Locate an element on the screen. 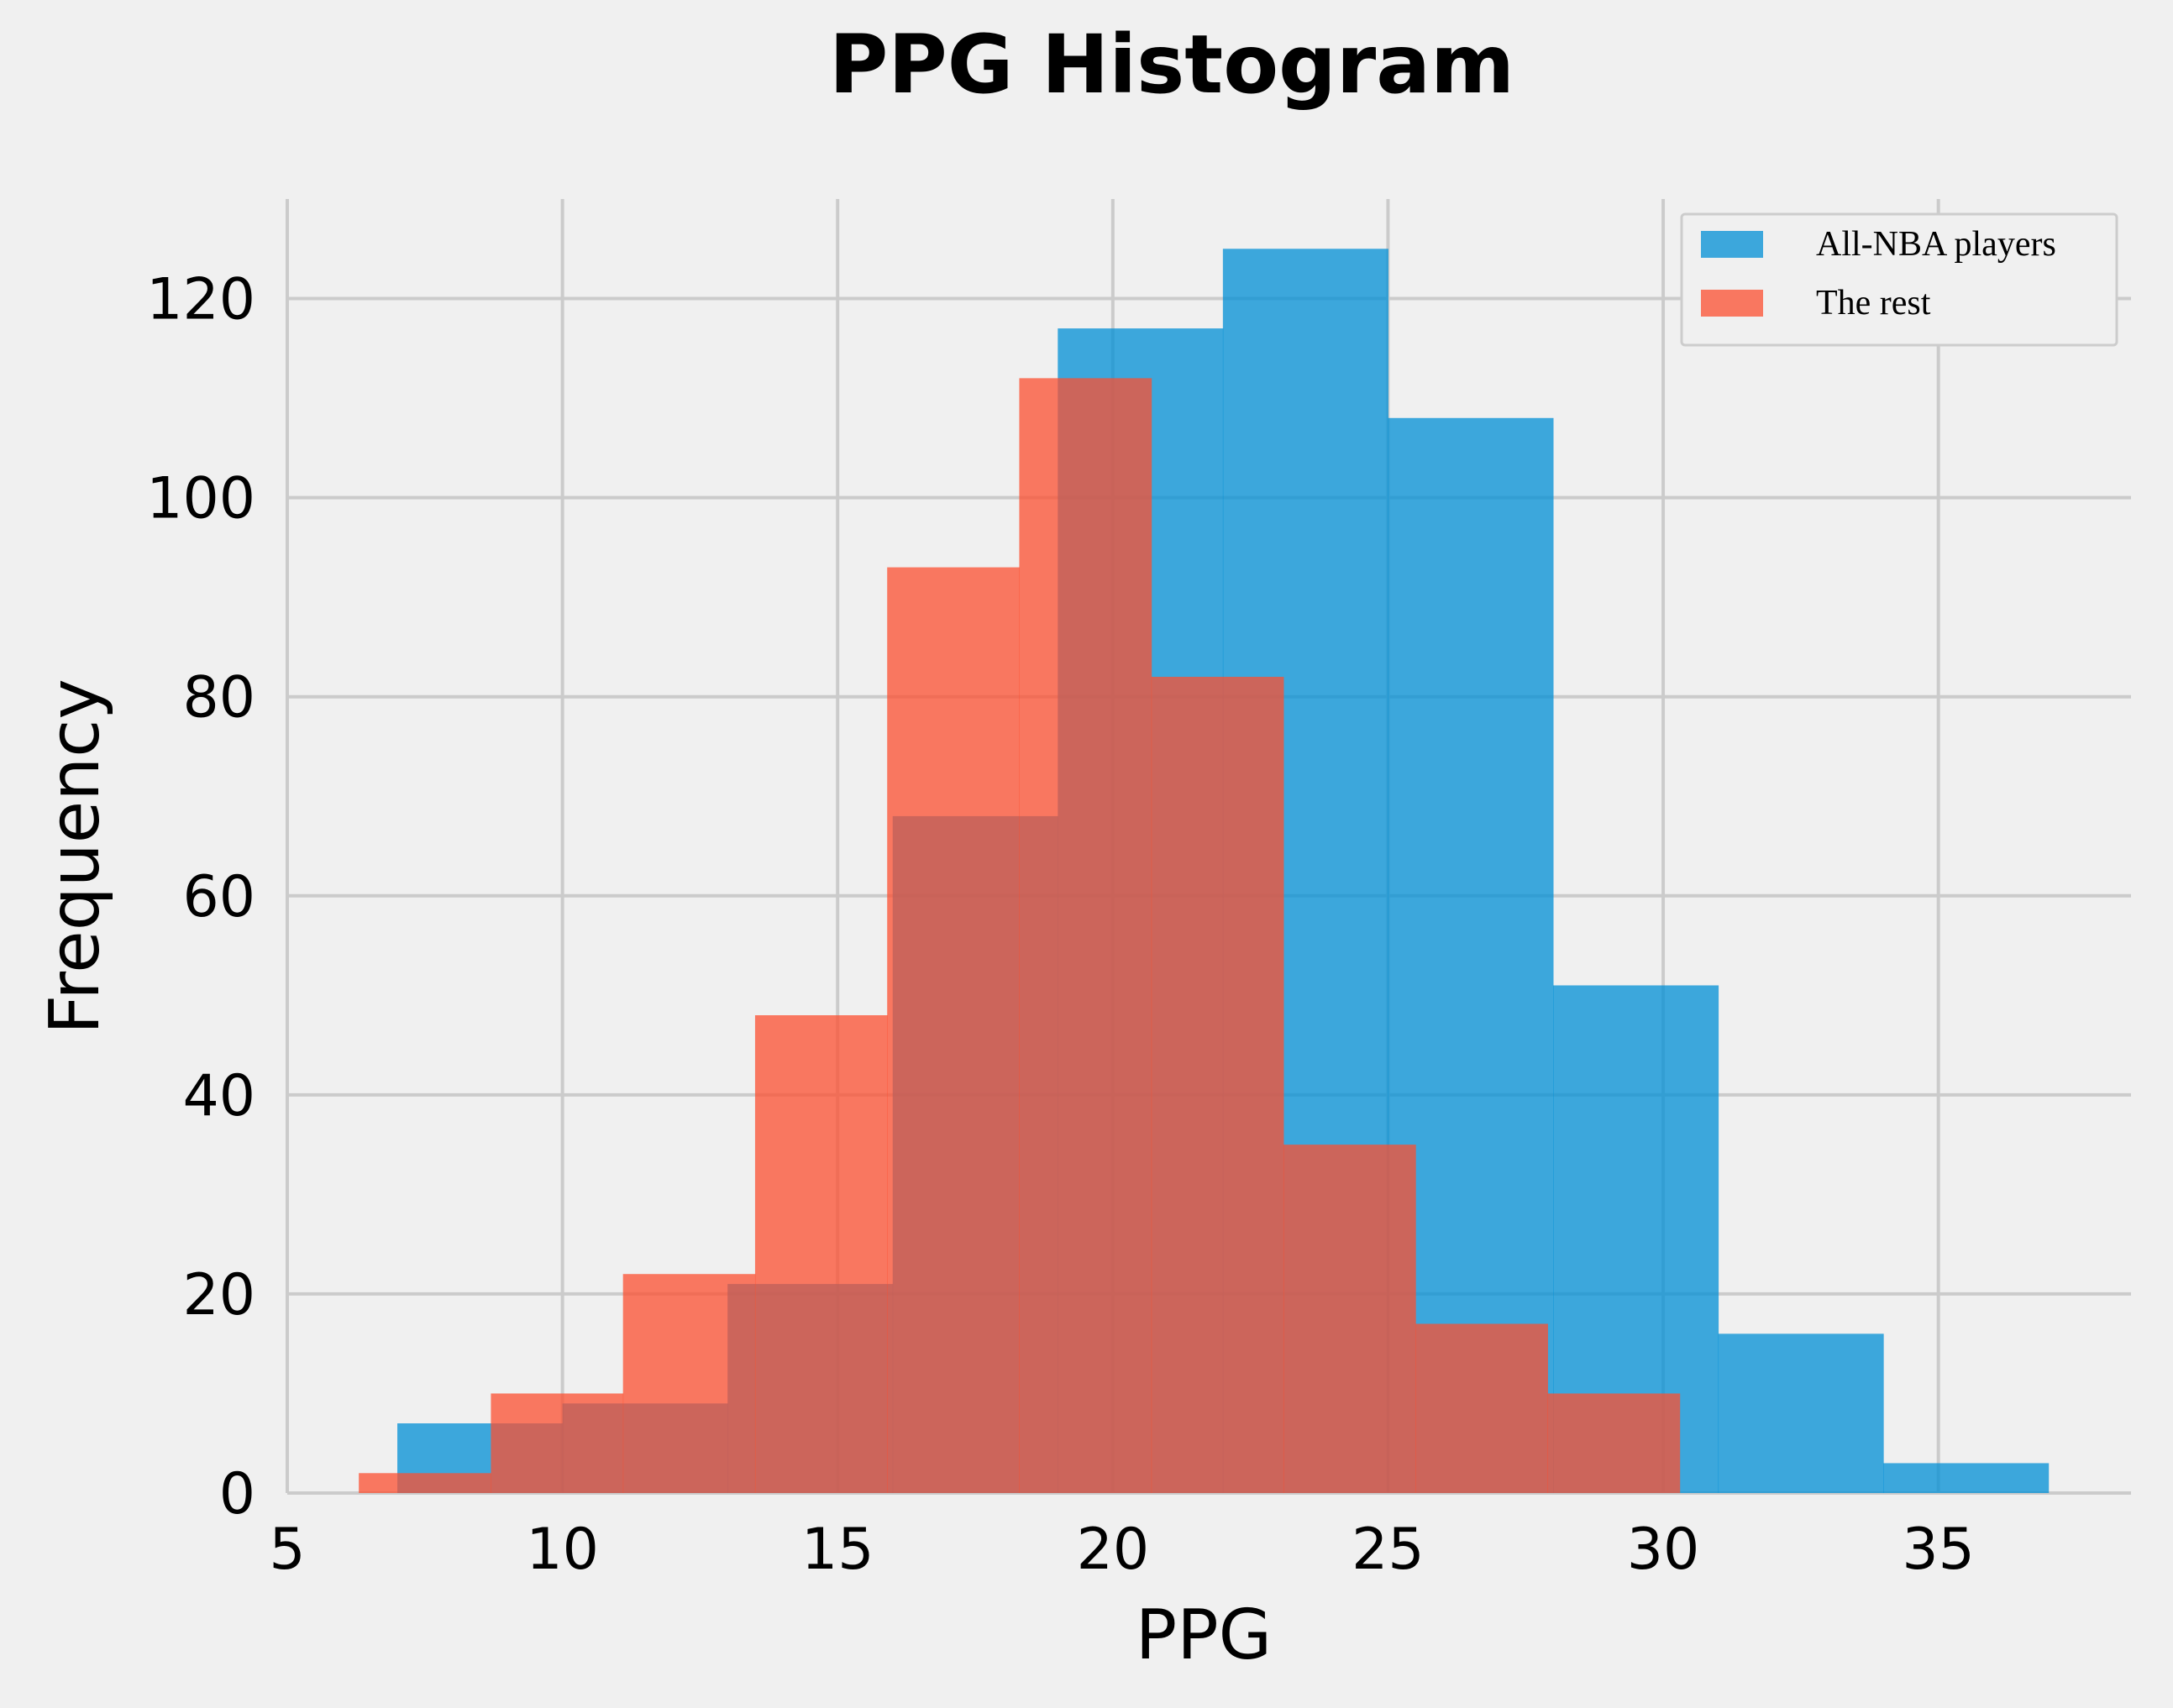 Image resolution: width=2173 pixels, height=1708 pixels. y-tick-label: 0 is located at coordinates (237, 1494).